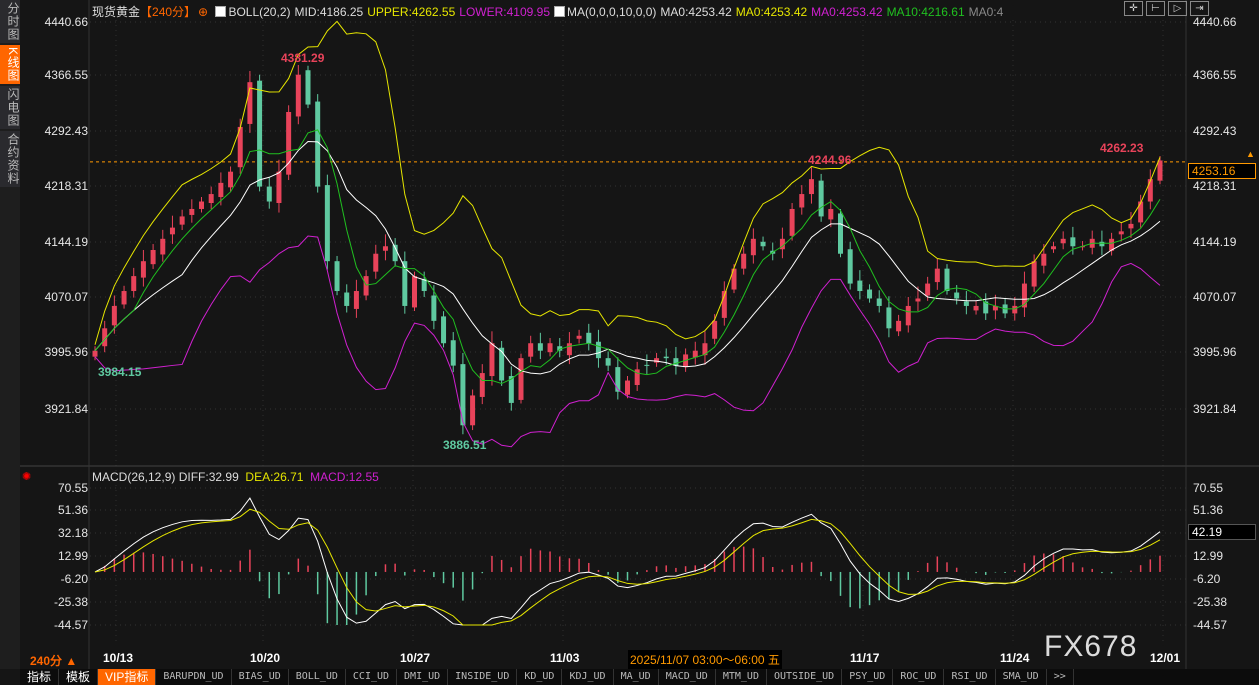 This screenshot has height=685, width=1259. Describe the element at coordinates (919, 677) in the screenshot. I see `indicator-tab: ROC_UD` at that location.